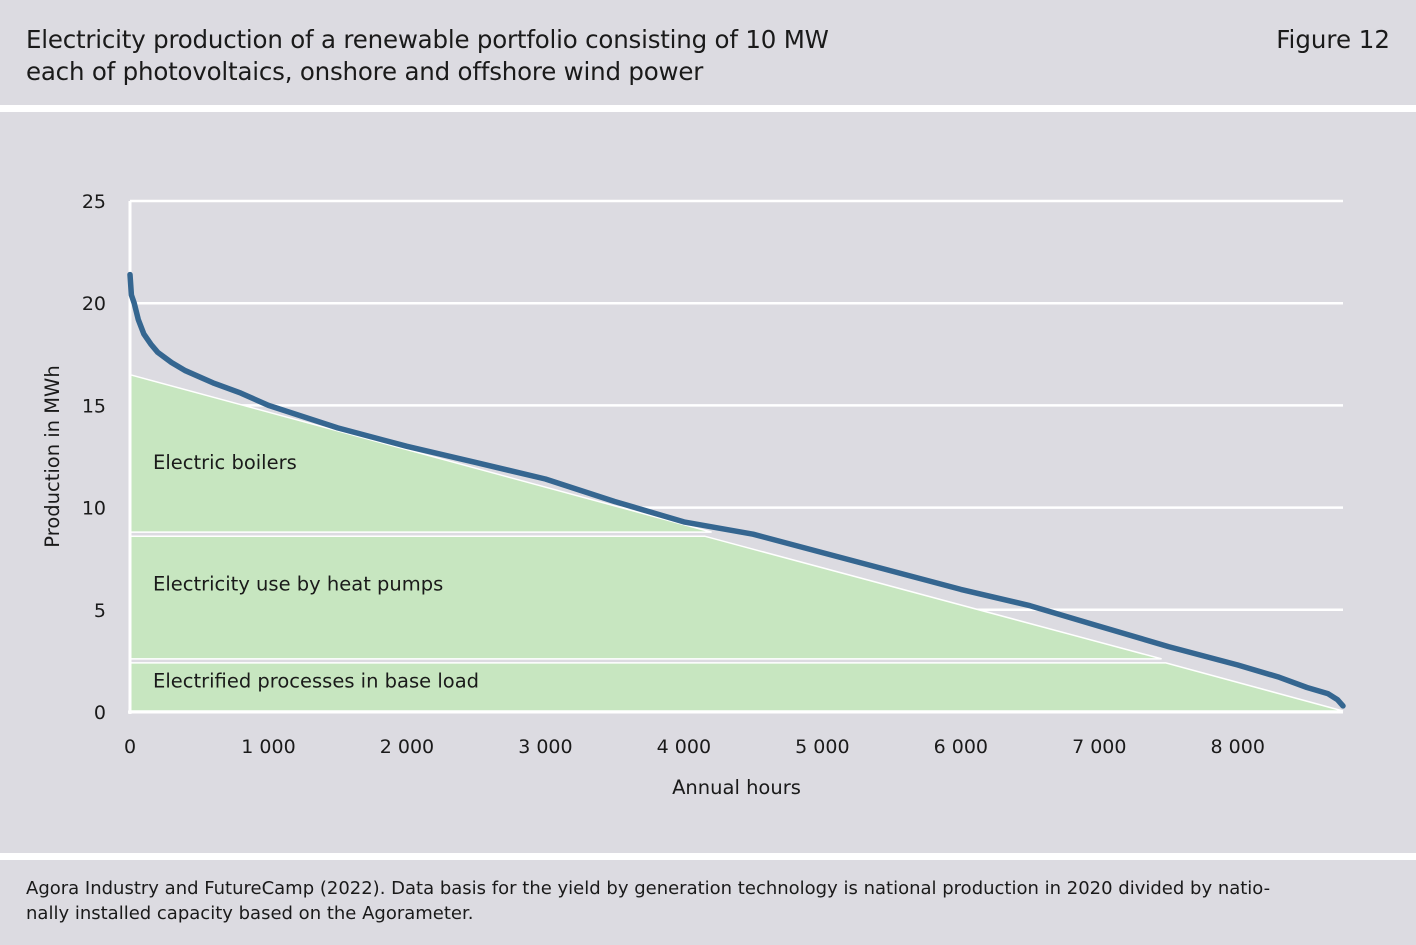 The image size is (1416, 945). Describe the element at coordinates (225, 462) in the screenshot. I see `area-label: Electric boilers` at that location.